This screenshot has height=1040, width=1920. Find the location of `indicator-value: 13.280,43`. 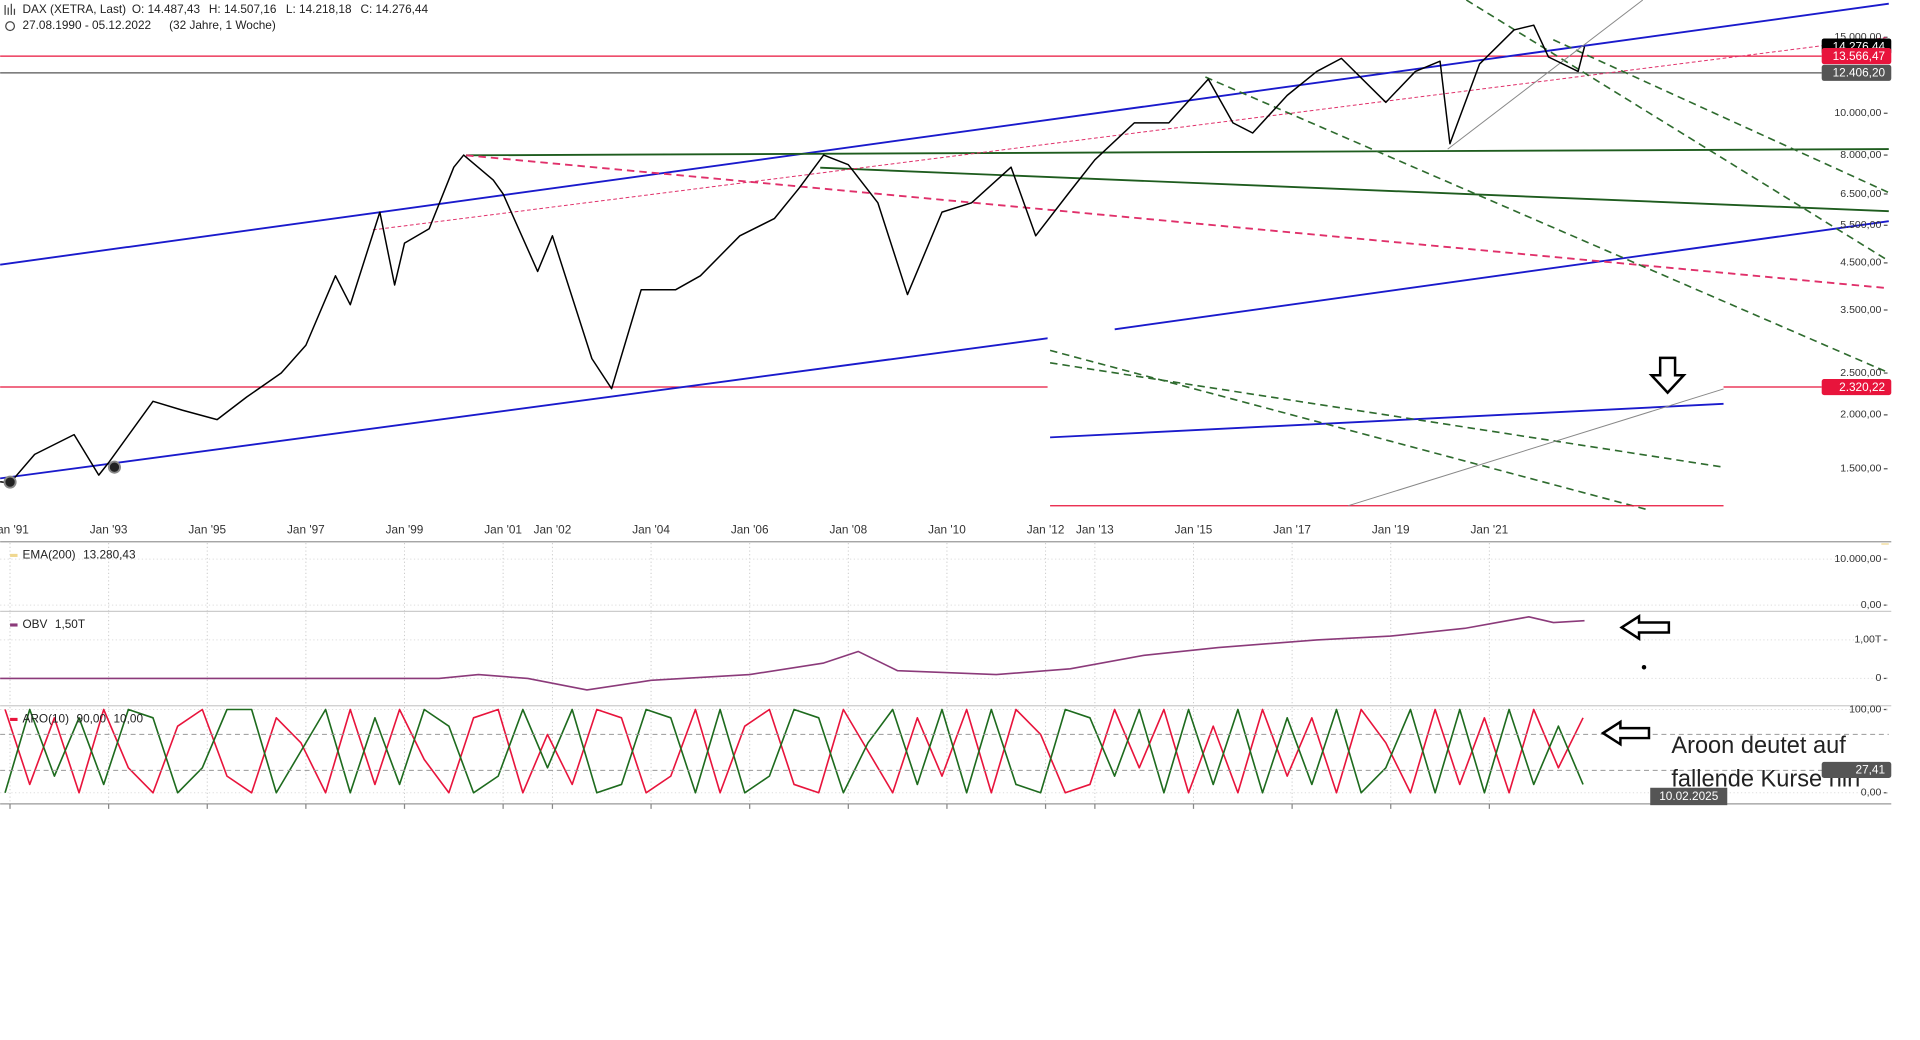

indicator-value: 13.280,43 is located at coordinates (109, 555).